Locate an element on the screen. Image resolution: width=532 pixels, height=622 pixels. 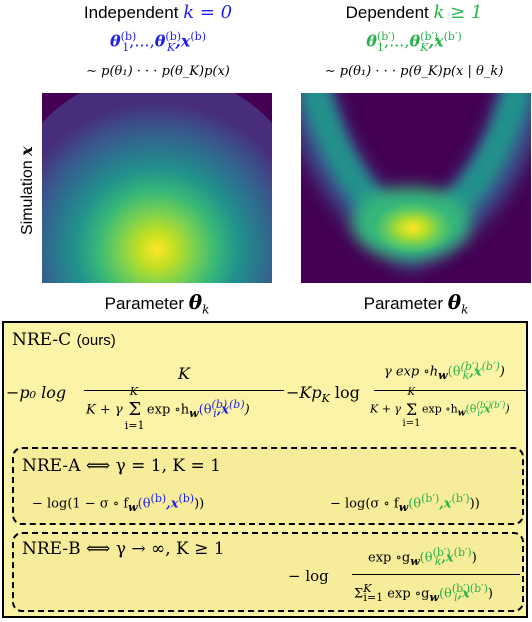
nre-c-term1-fraction-bar is located at coordinates (184, 391).